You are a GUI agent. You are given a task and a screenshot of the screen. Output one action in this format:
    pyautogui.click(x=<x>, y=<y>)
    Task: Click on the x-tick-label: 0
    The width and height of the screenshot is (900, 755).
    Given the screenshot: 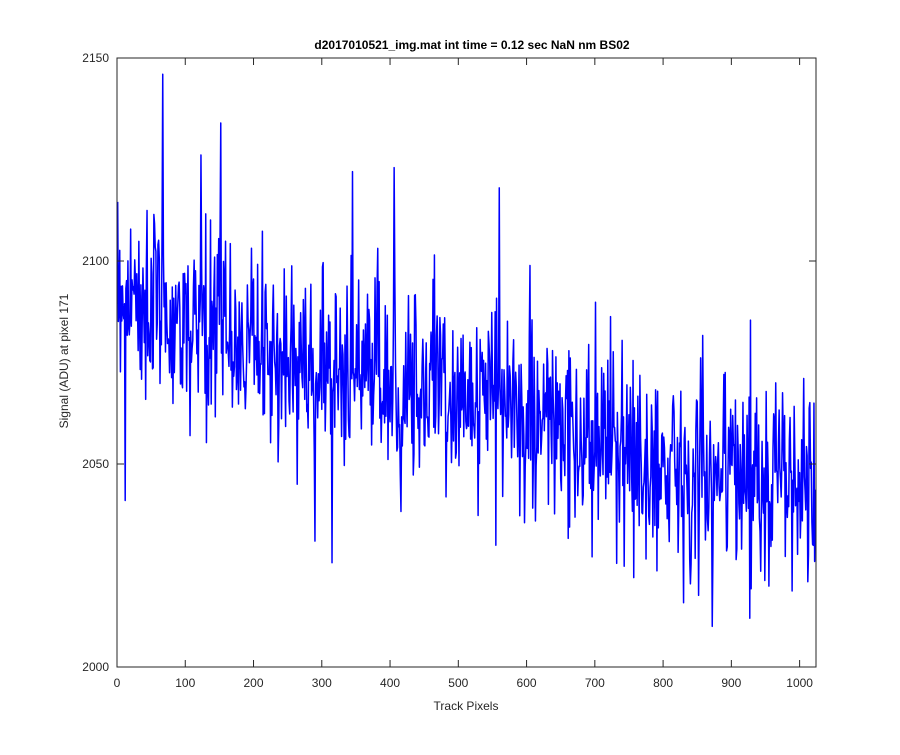 What is the action you would take?
    pyautogui.click(x=117, y=683)
    